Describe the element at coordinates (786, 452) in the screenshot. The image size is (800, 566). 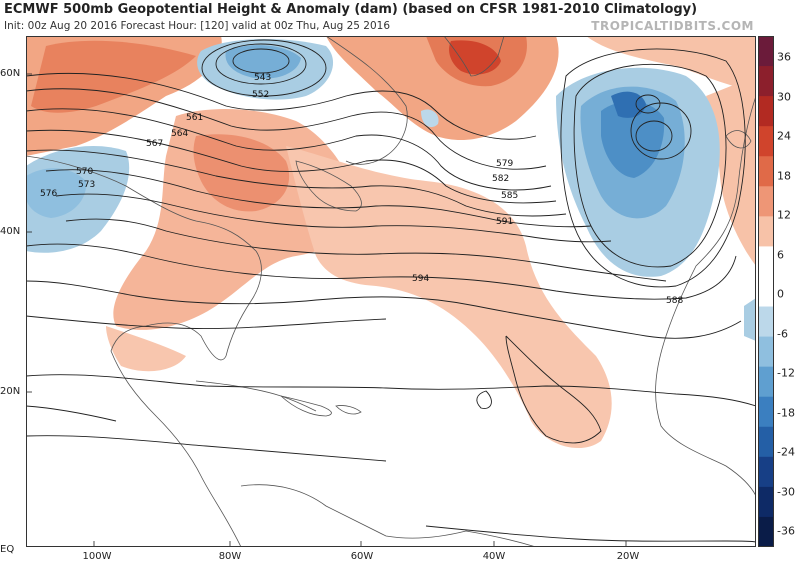
I see `colorbar-label: -24` at that location.